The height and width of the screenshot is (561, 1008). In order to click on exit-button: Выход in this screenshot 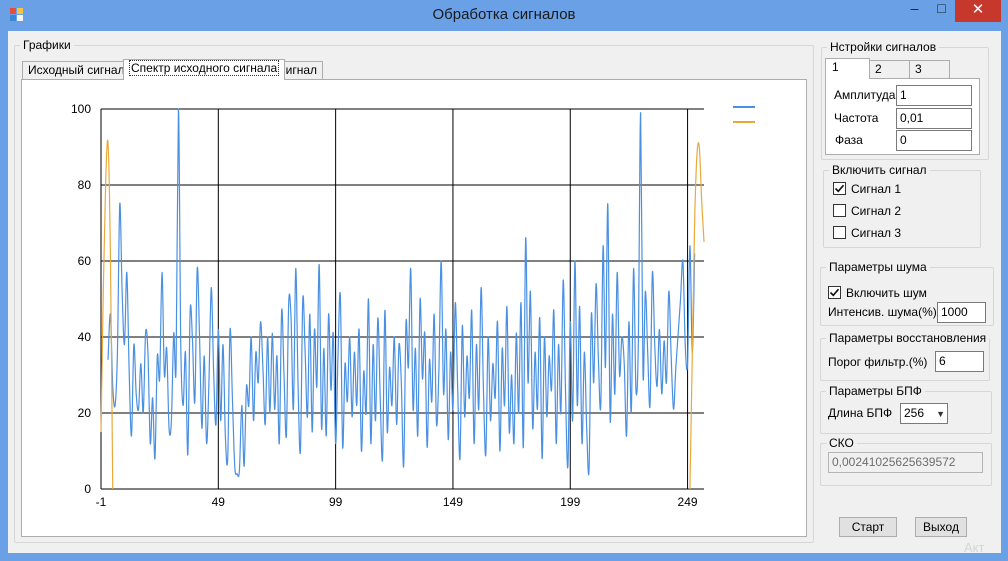, I will do `click(941, 527)`.